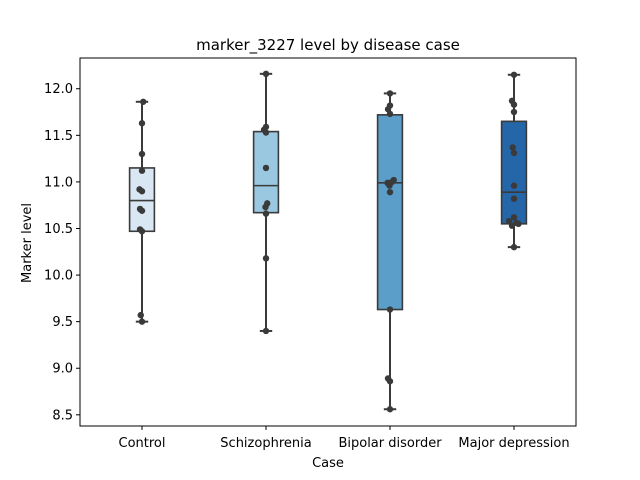  What do you see at coordinates (265, 443) in the screenshot?
I see `x-tick-label: Schizophrenia` at bounding box center [265, 443].